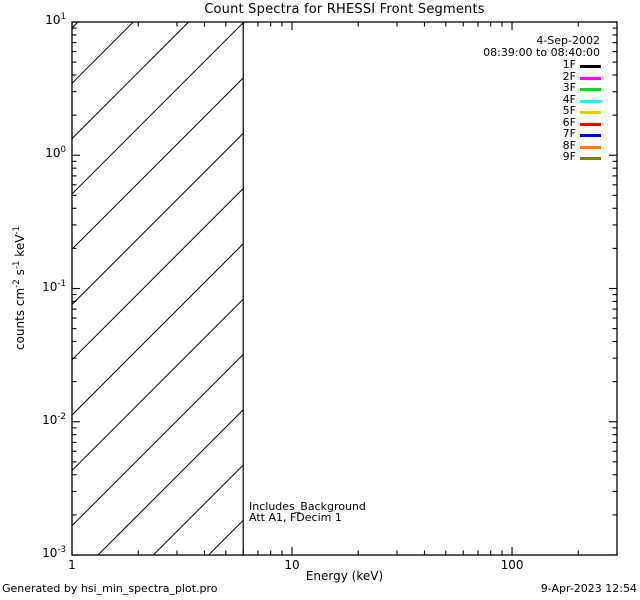 Image resolution: width=640 pixels, height=600 pixels. Describe the element at coordinates (295, 517) in the screenshot. I see `annotation-attenuator-state: Att A1, FDecim 1` at that location.